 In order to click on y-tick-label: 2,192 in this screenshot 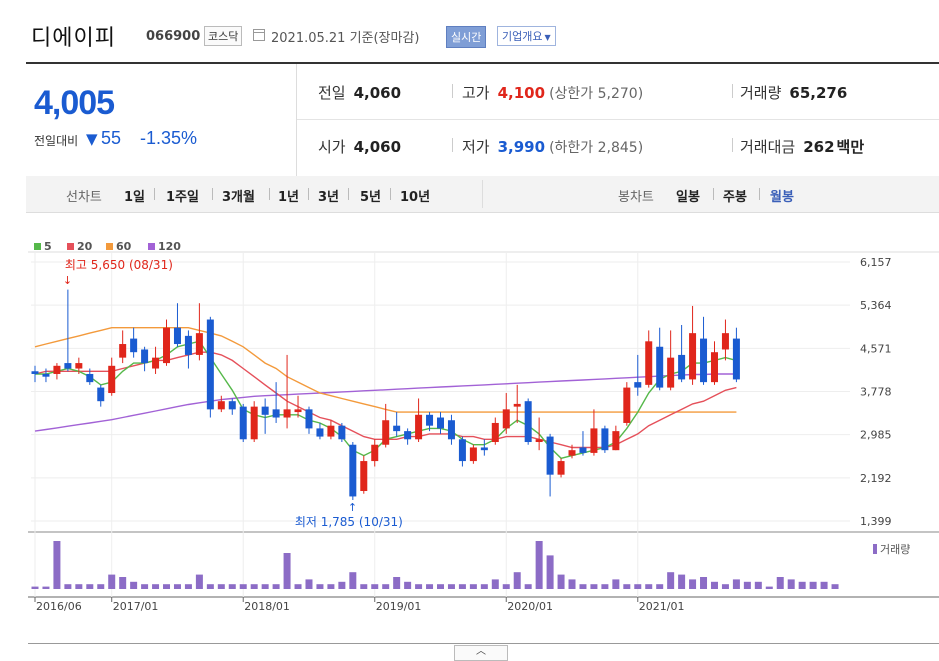, I will do `click(876, 478)`.